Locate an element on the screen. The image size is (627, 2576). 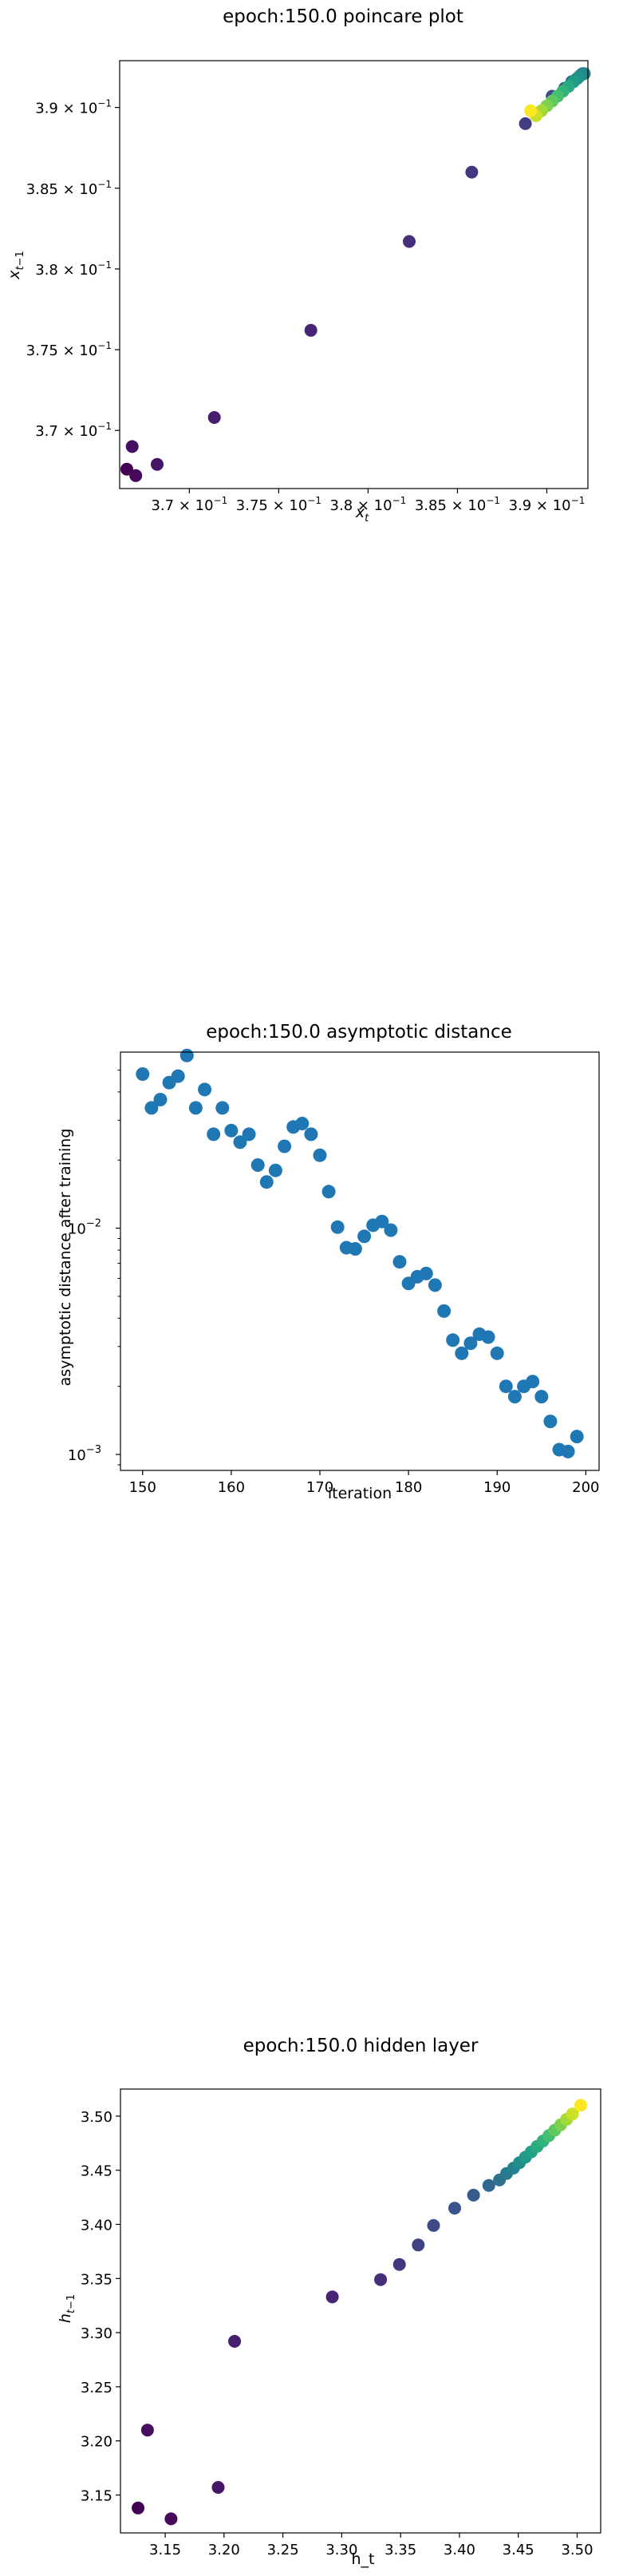
y-tick-label: 3.8 × 10⁻¹ is located at coordinates (74, 269).